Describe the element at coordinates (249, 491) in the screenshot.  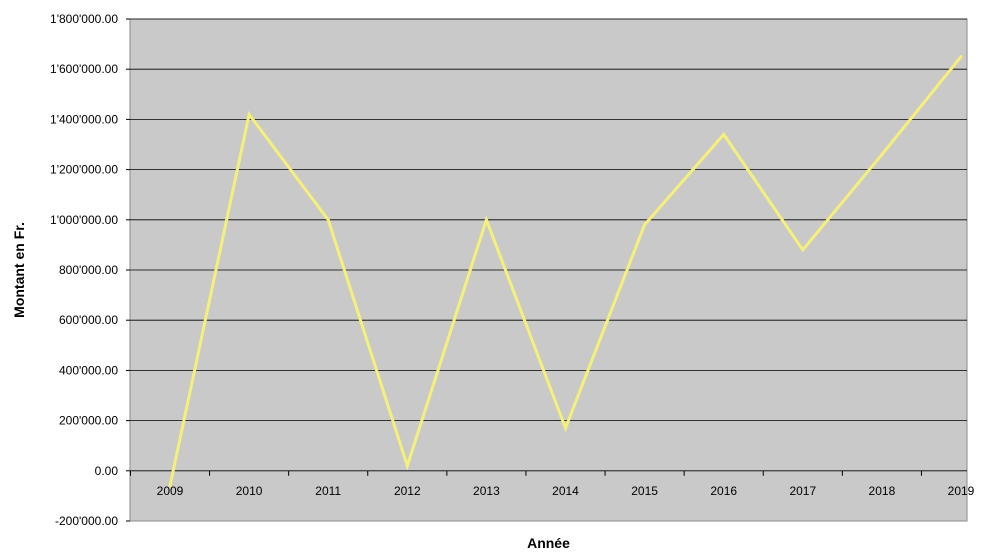
I see `x-tick-label: 2010` at that location.